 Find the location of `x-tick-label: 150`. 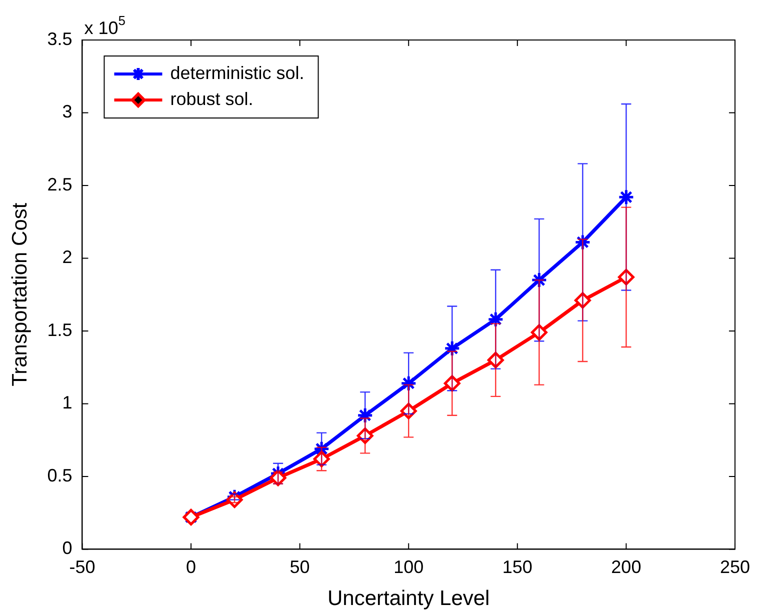

x-tick-label: 150 is located at coordinates (517, 566).